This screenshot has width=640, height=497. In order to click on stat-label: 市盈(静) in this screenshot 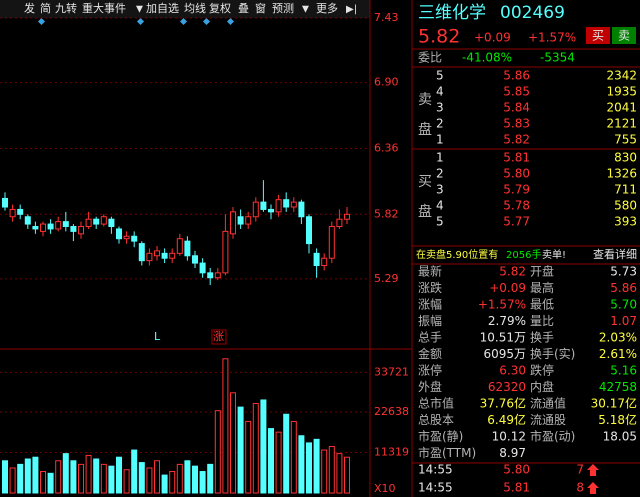, I will do `click(440, 436)`.